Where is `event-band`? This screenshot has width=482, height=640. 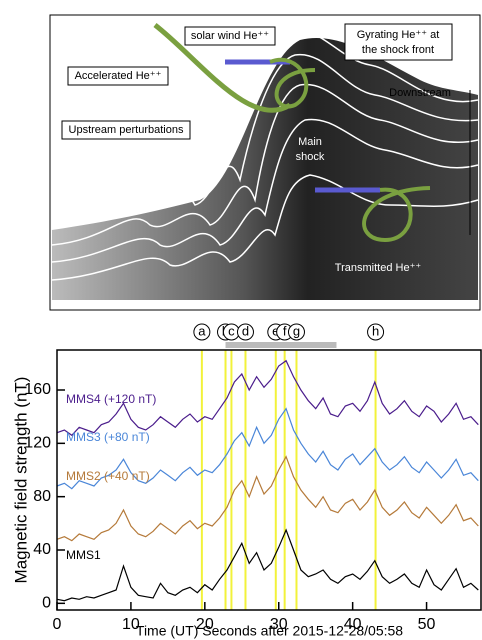
event-band is located at coordinates (281, 345).